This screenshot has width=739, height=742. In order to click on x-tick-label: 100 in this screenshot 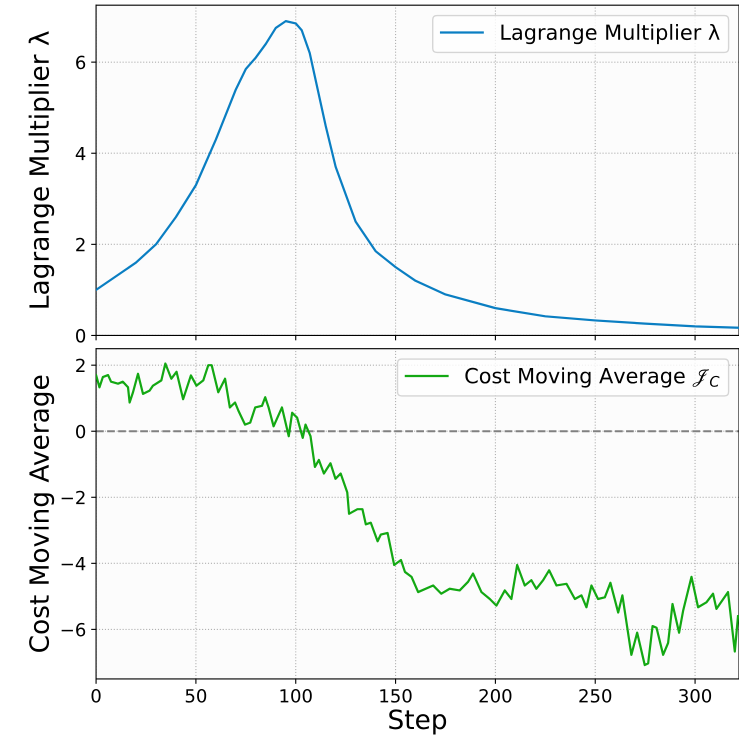, I will do `click(296, 695)`.